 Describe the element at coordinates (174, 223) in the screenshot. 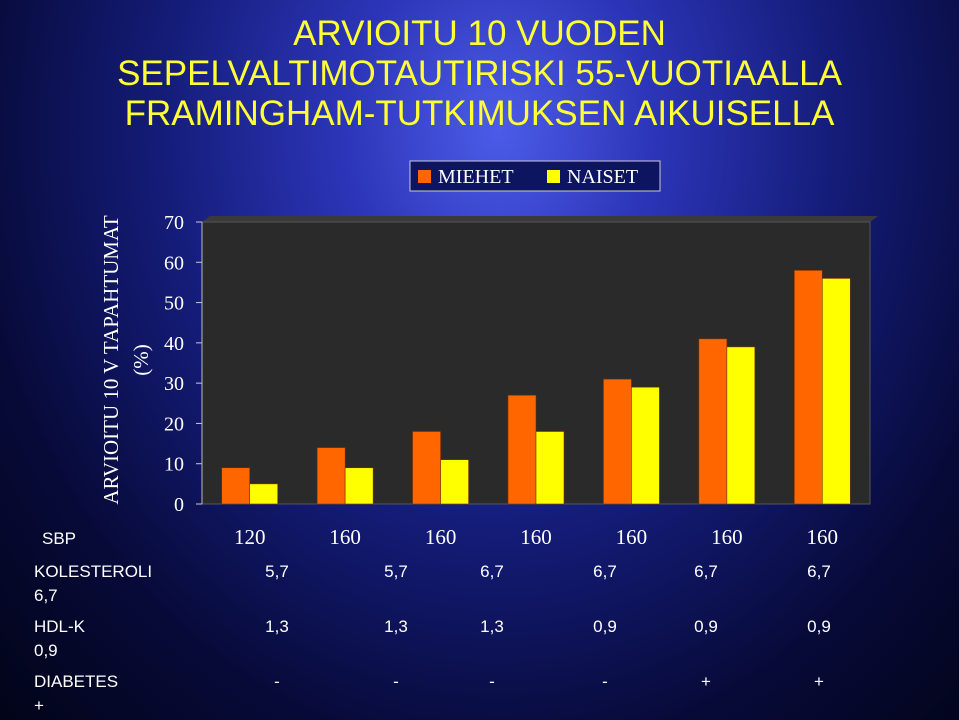

I see `y-tick-label: 70` at that location.